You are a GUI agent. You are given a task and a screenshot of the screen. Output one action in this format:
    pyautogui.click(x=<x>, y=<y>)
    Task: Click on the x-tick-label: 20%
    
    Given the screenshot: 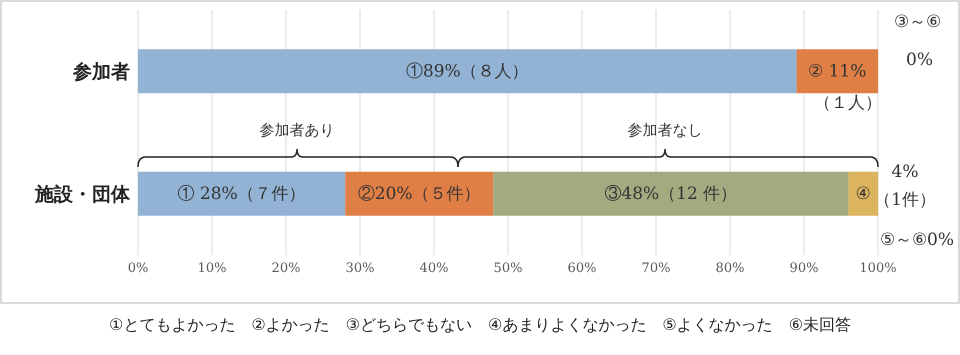 What is the action you would take?
    pyautogui.click(x=286, y=268)
    